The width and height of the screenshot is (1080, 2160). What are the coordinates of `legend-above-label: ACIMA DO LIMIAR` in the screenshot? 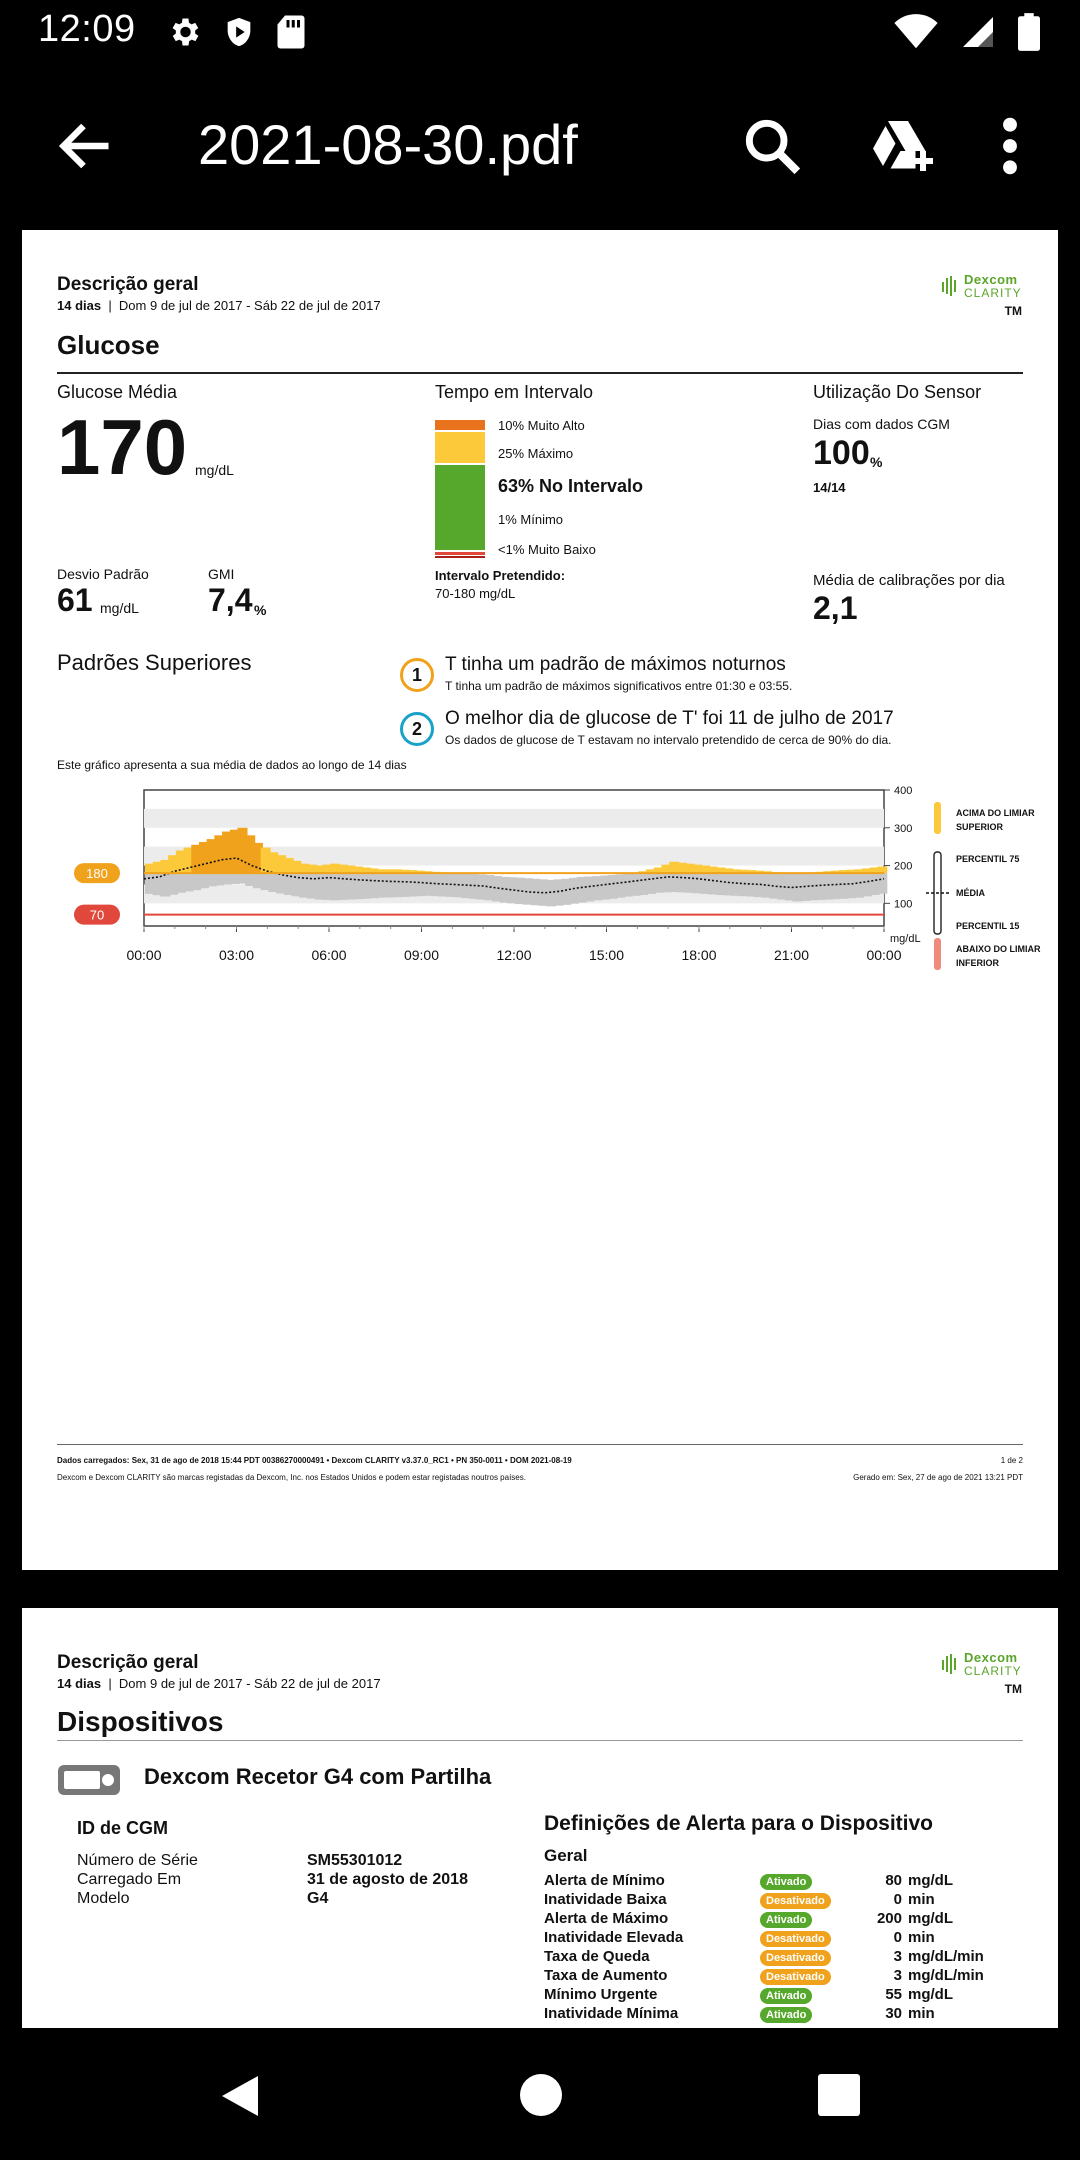 It's located at (995, 813).